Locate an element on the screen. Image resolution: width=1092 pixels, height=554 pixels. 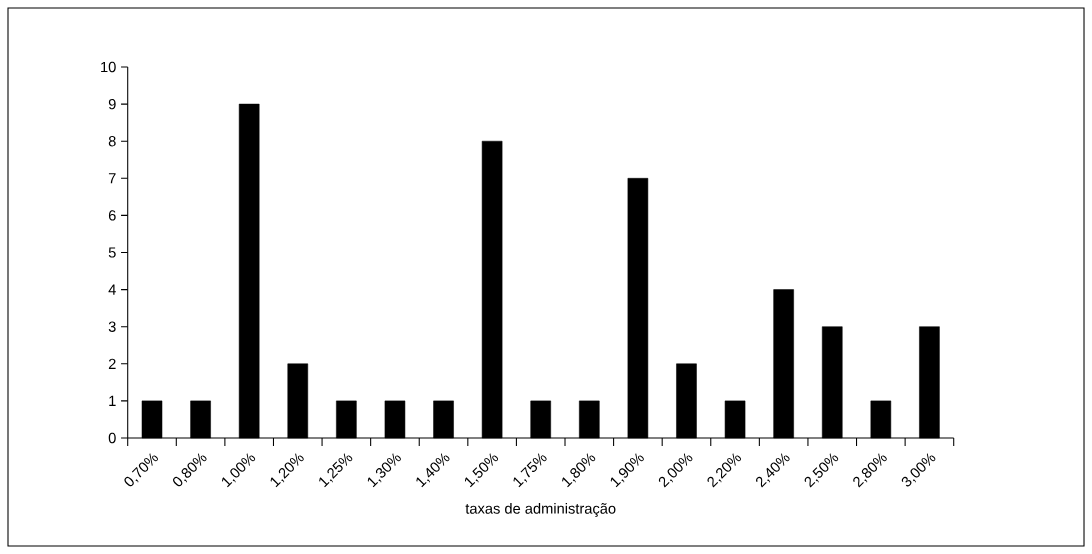
y-tick-label: 1 is located at coordinates (112, 400).